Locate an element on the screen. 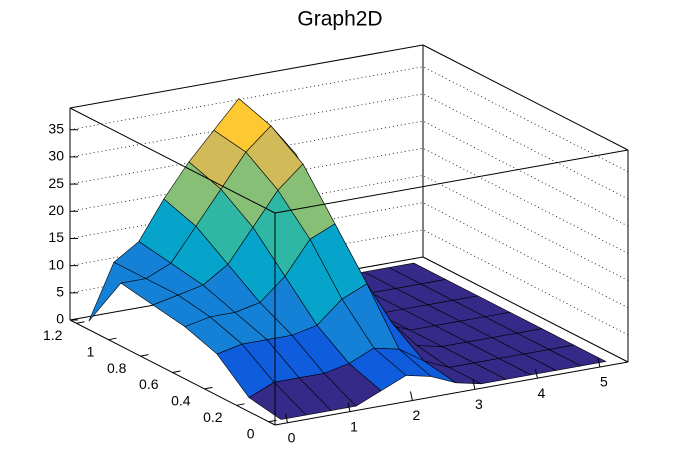 This screenshot has height=472, width=696. chart-title: Graph2D is located at coordinates (339, 19).